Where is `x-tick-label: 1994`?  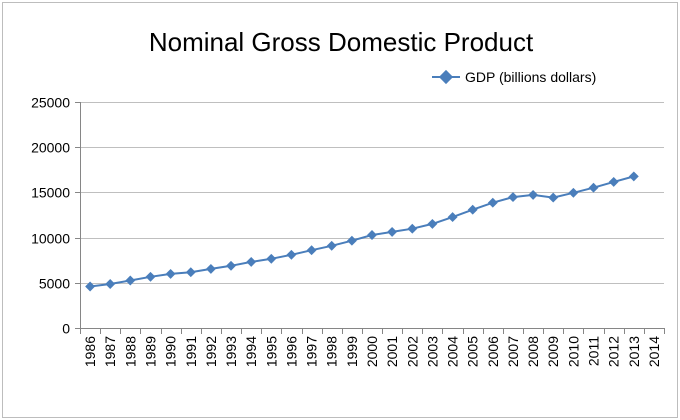 x-tick-label: 1994 is located at coordinates (251, 351).